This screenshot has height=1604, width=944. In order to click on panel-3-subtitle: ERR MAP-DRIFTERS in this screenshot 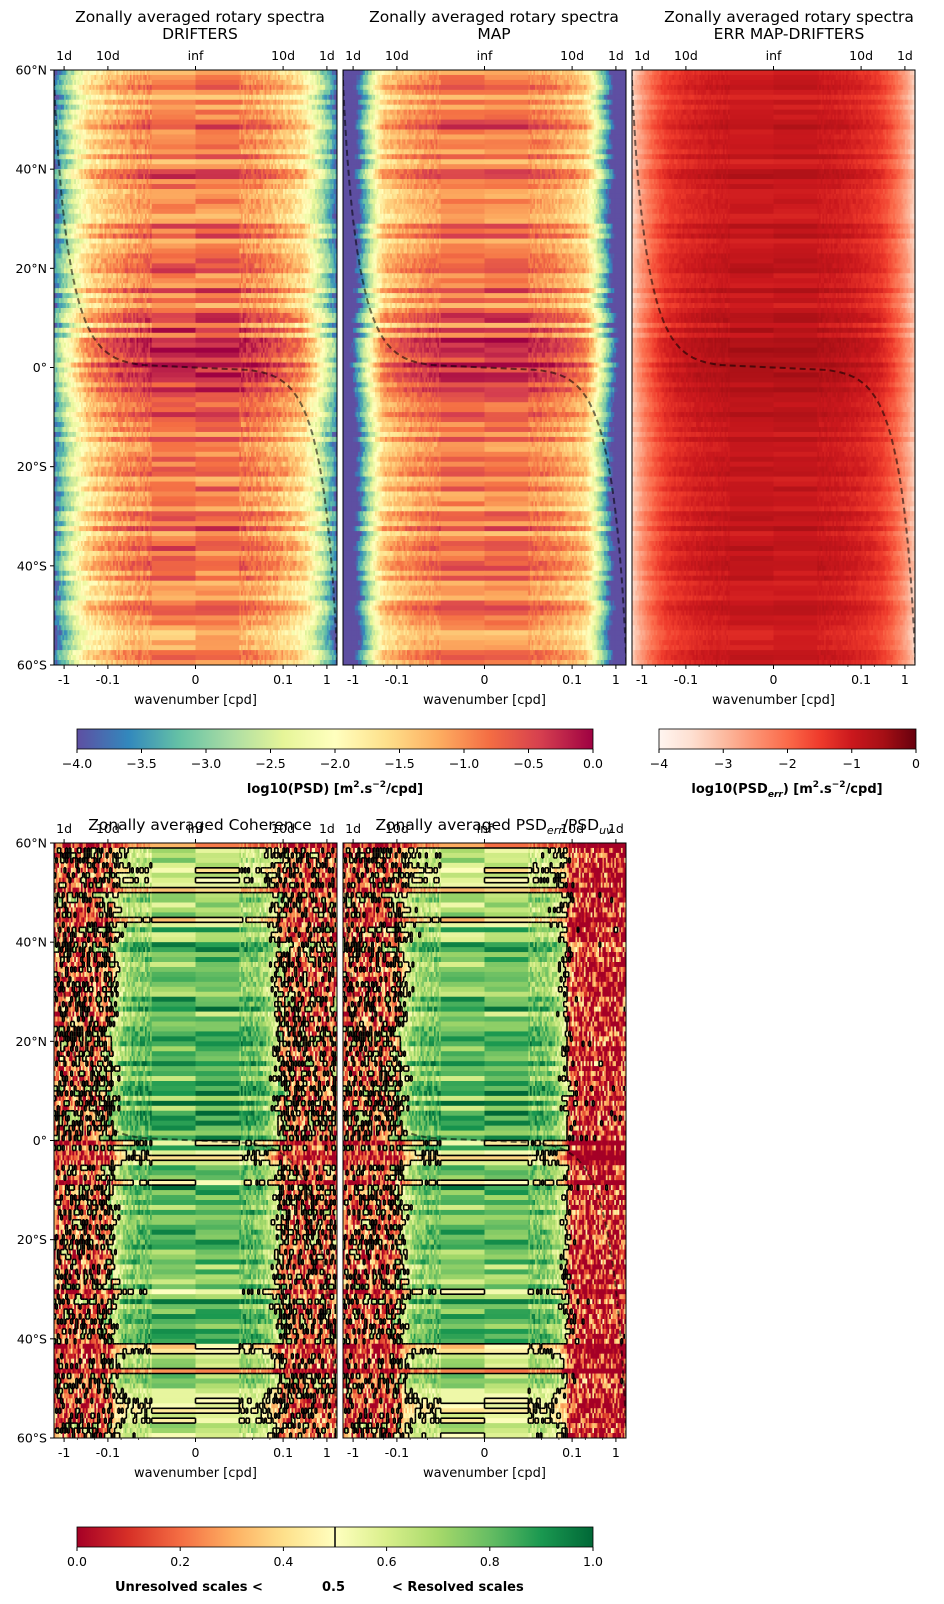, I will do `click(789, 34)`.